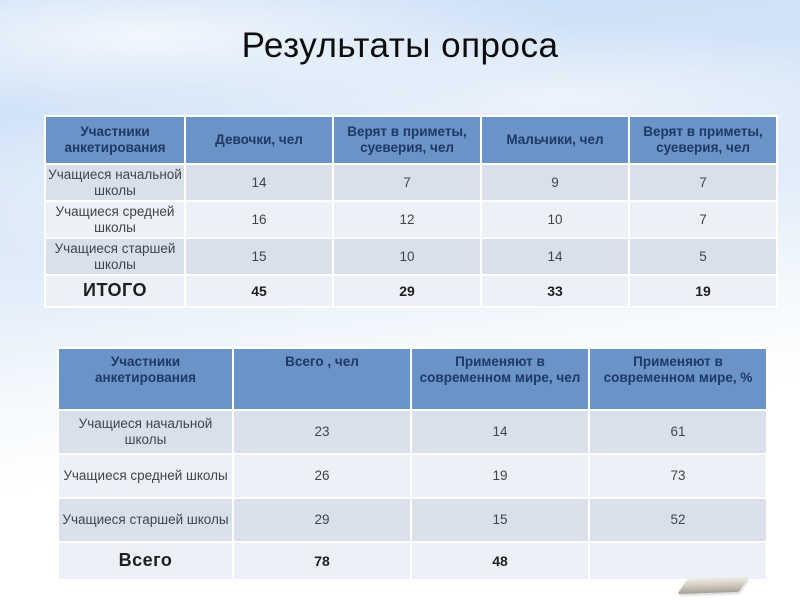  Describe the element at coordinates (678, 561) in the screenshot. I see `total-value` at that location.